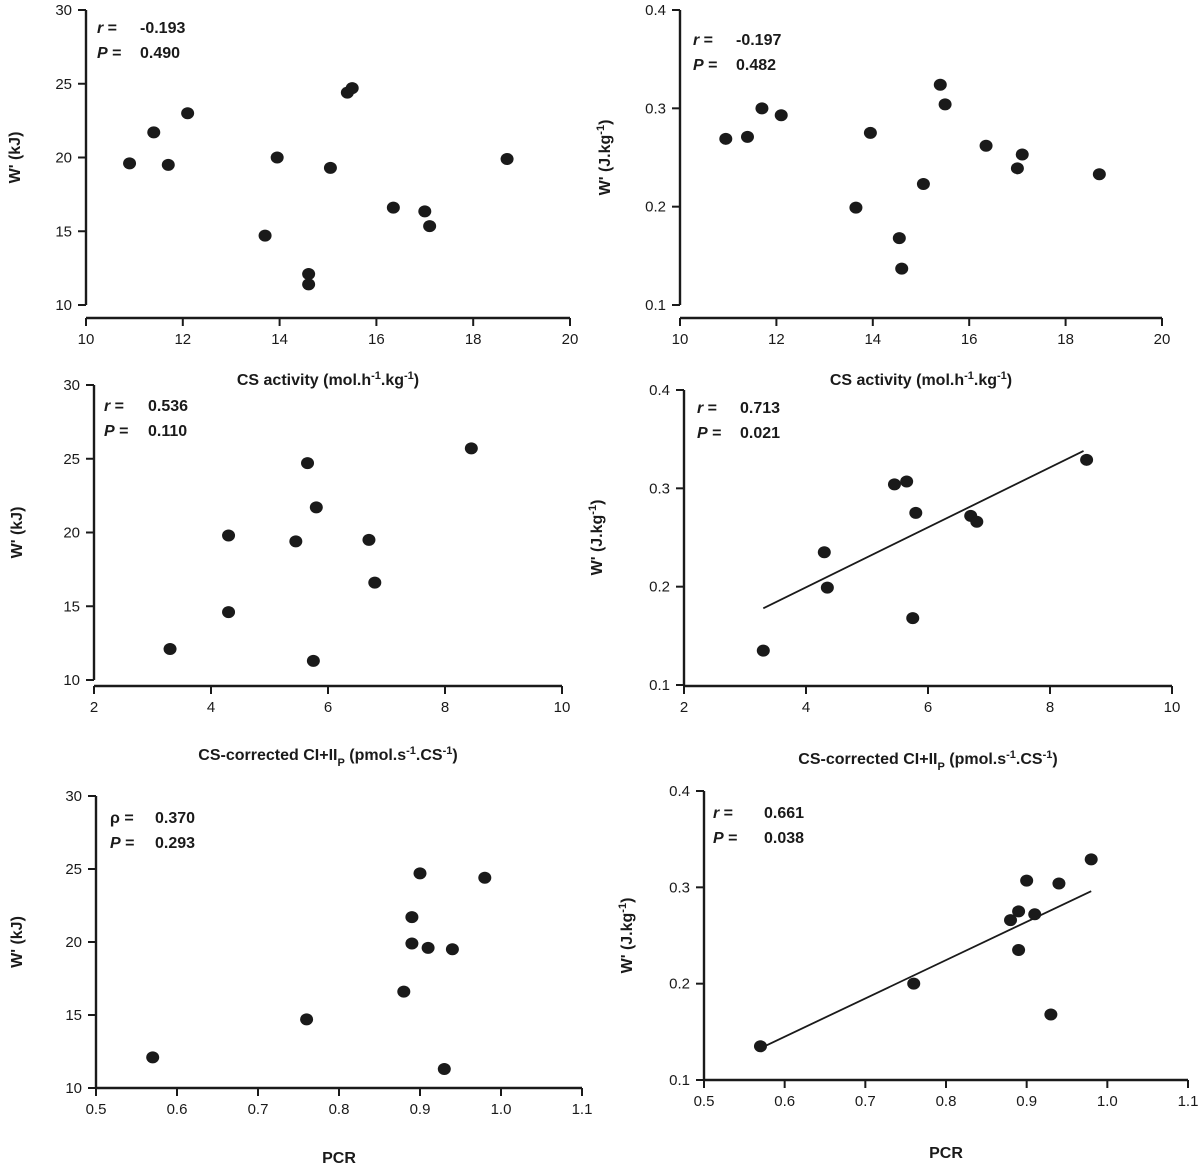 This screenshot has width=1200, height=1173. Describe the element at coordinates (946, 1101) in the screenshot. I see `x-tick-label: 0.8` at that location.